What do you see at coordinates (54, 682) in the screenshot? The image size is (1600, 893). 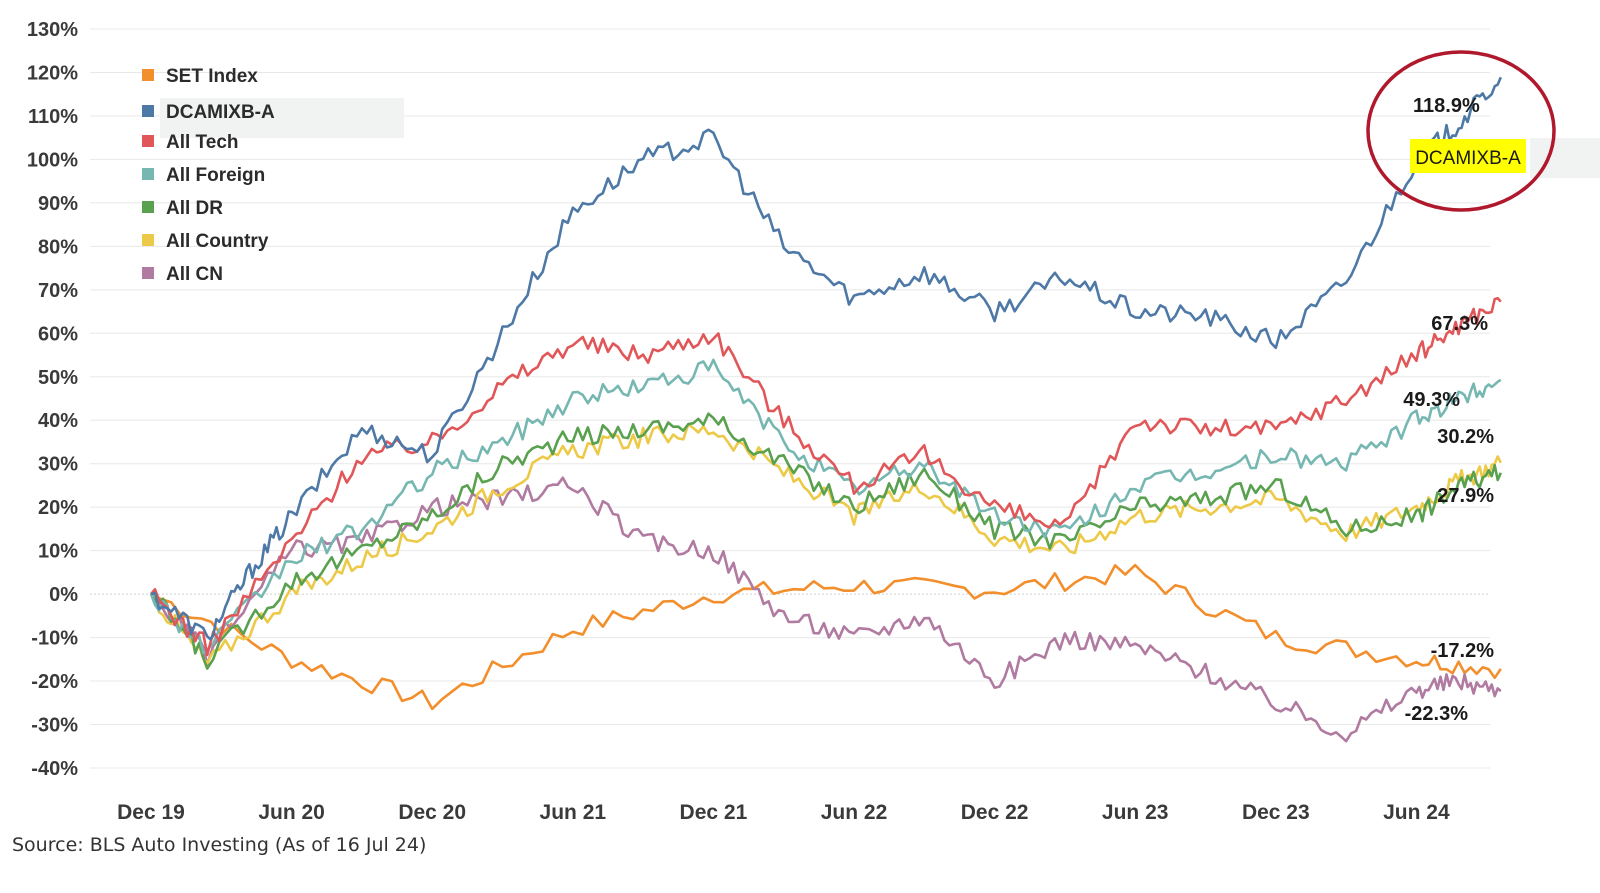 I see `y-tick-label: -20%` at bounding box center [54, 682].